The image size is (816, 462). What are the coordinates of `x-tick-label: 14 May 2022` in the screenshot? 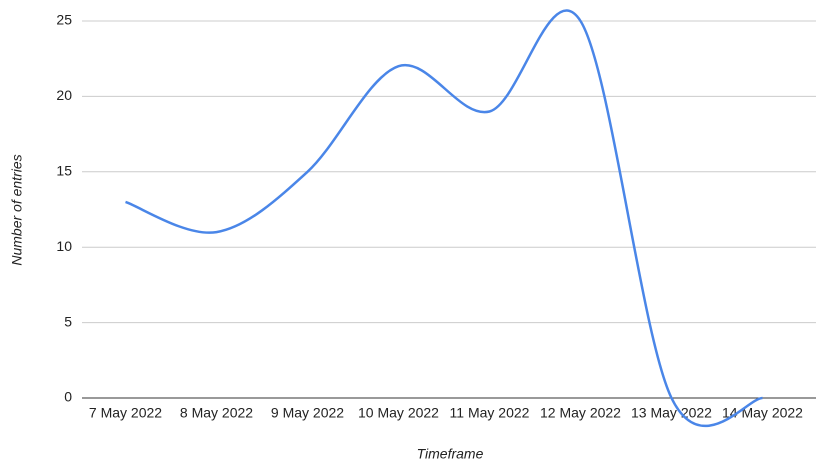 It's located at (762, 413).